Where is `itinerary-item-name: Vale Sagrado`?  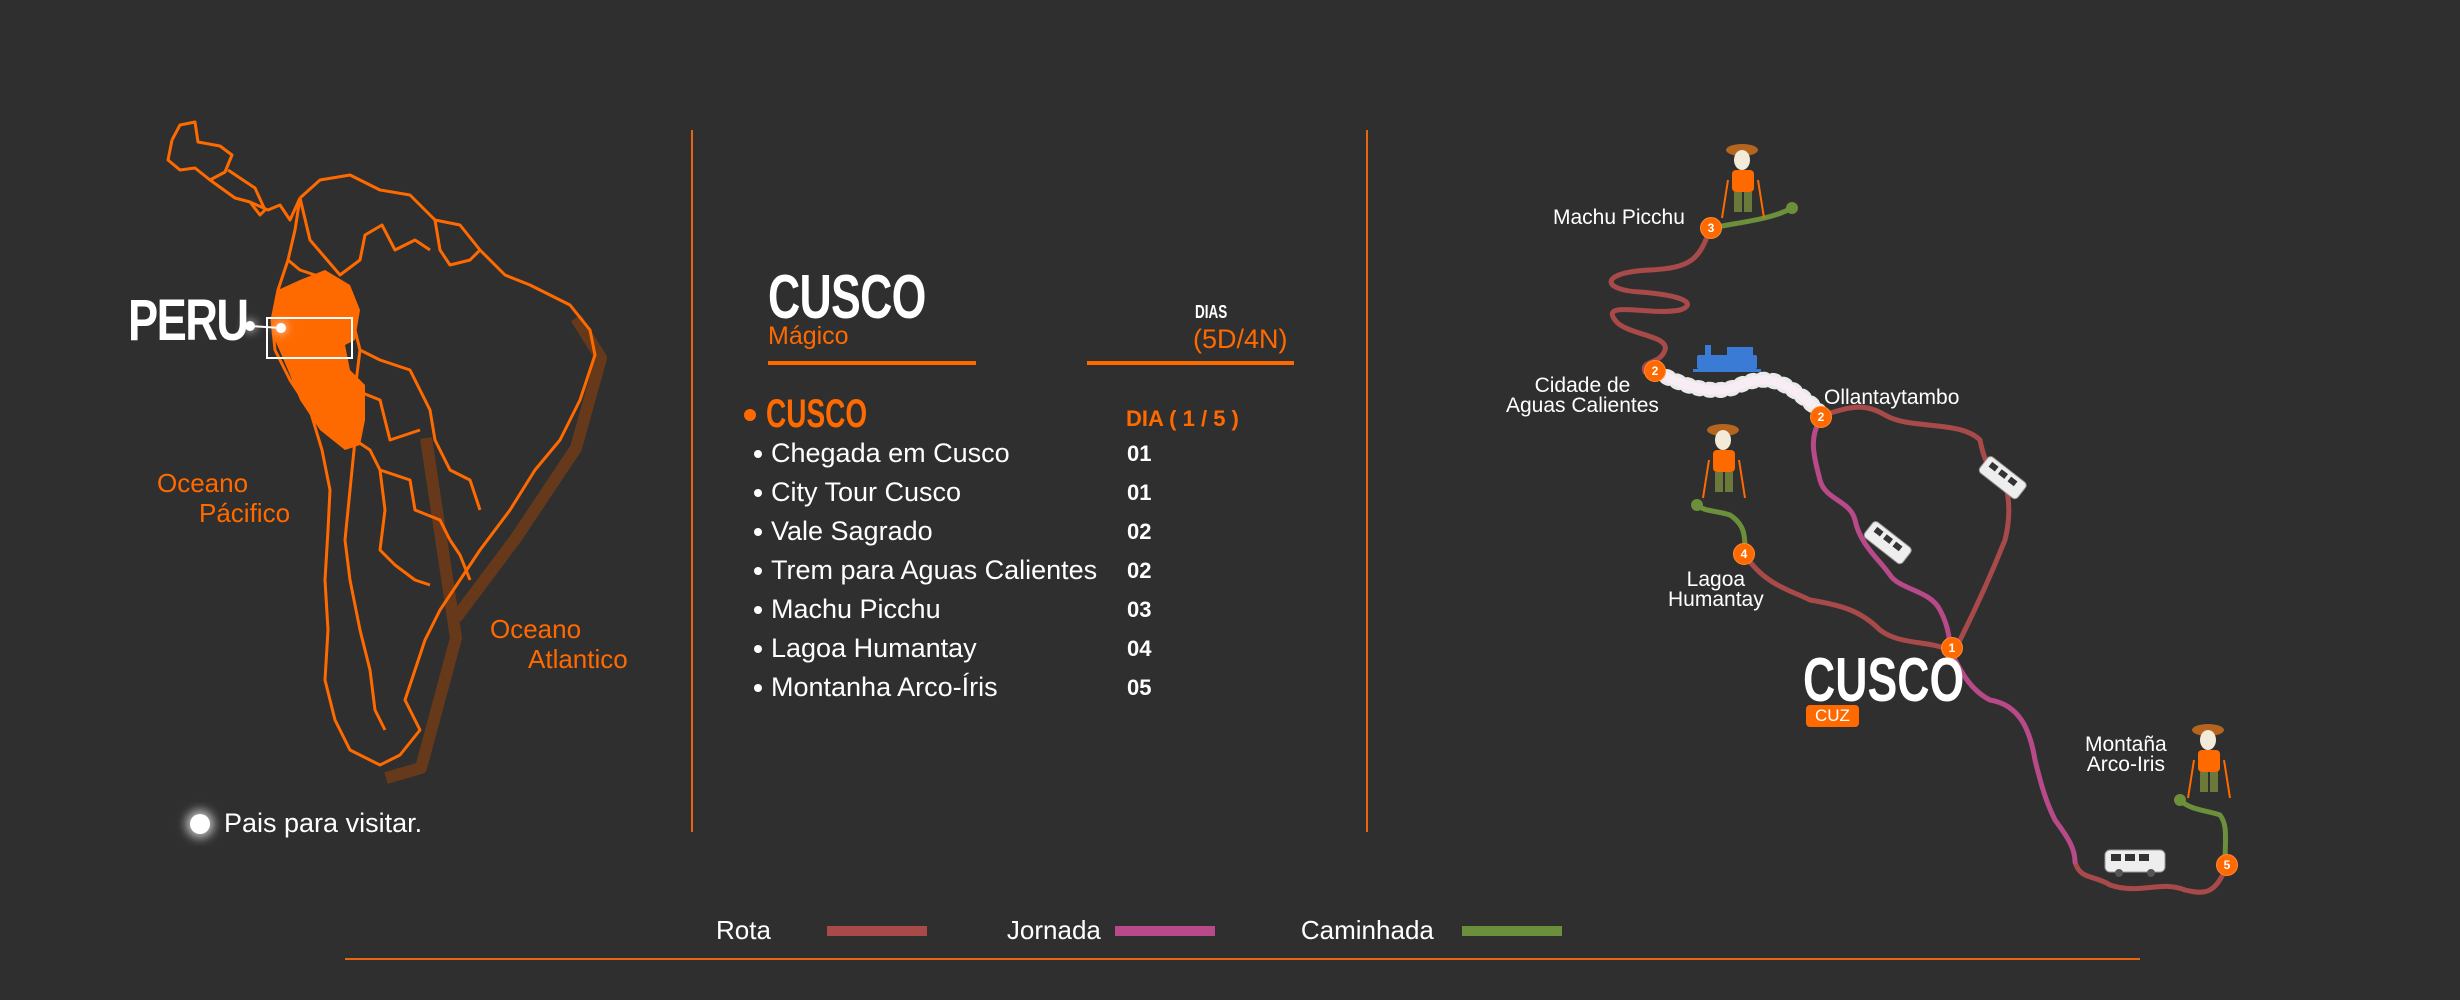
itinerary-item-name: Vale Sagrado is located at coordinates (852, 531).